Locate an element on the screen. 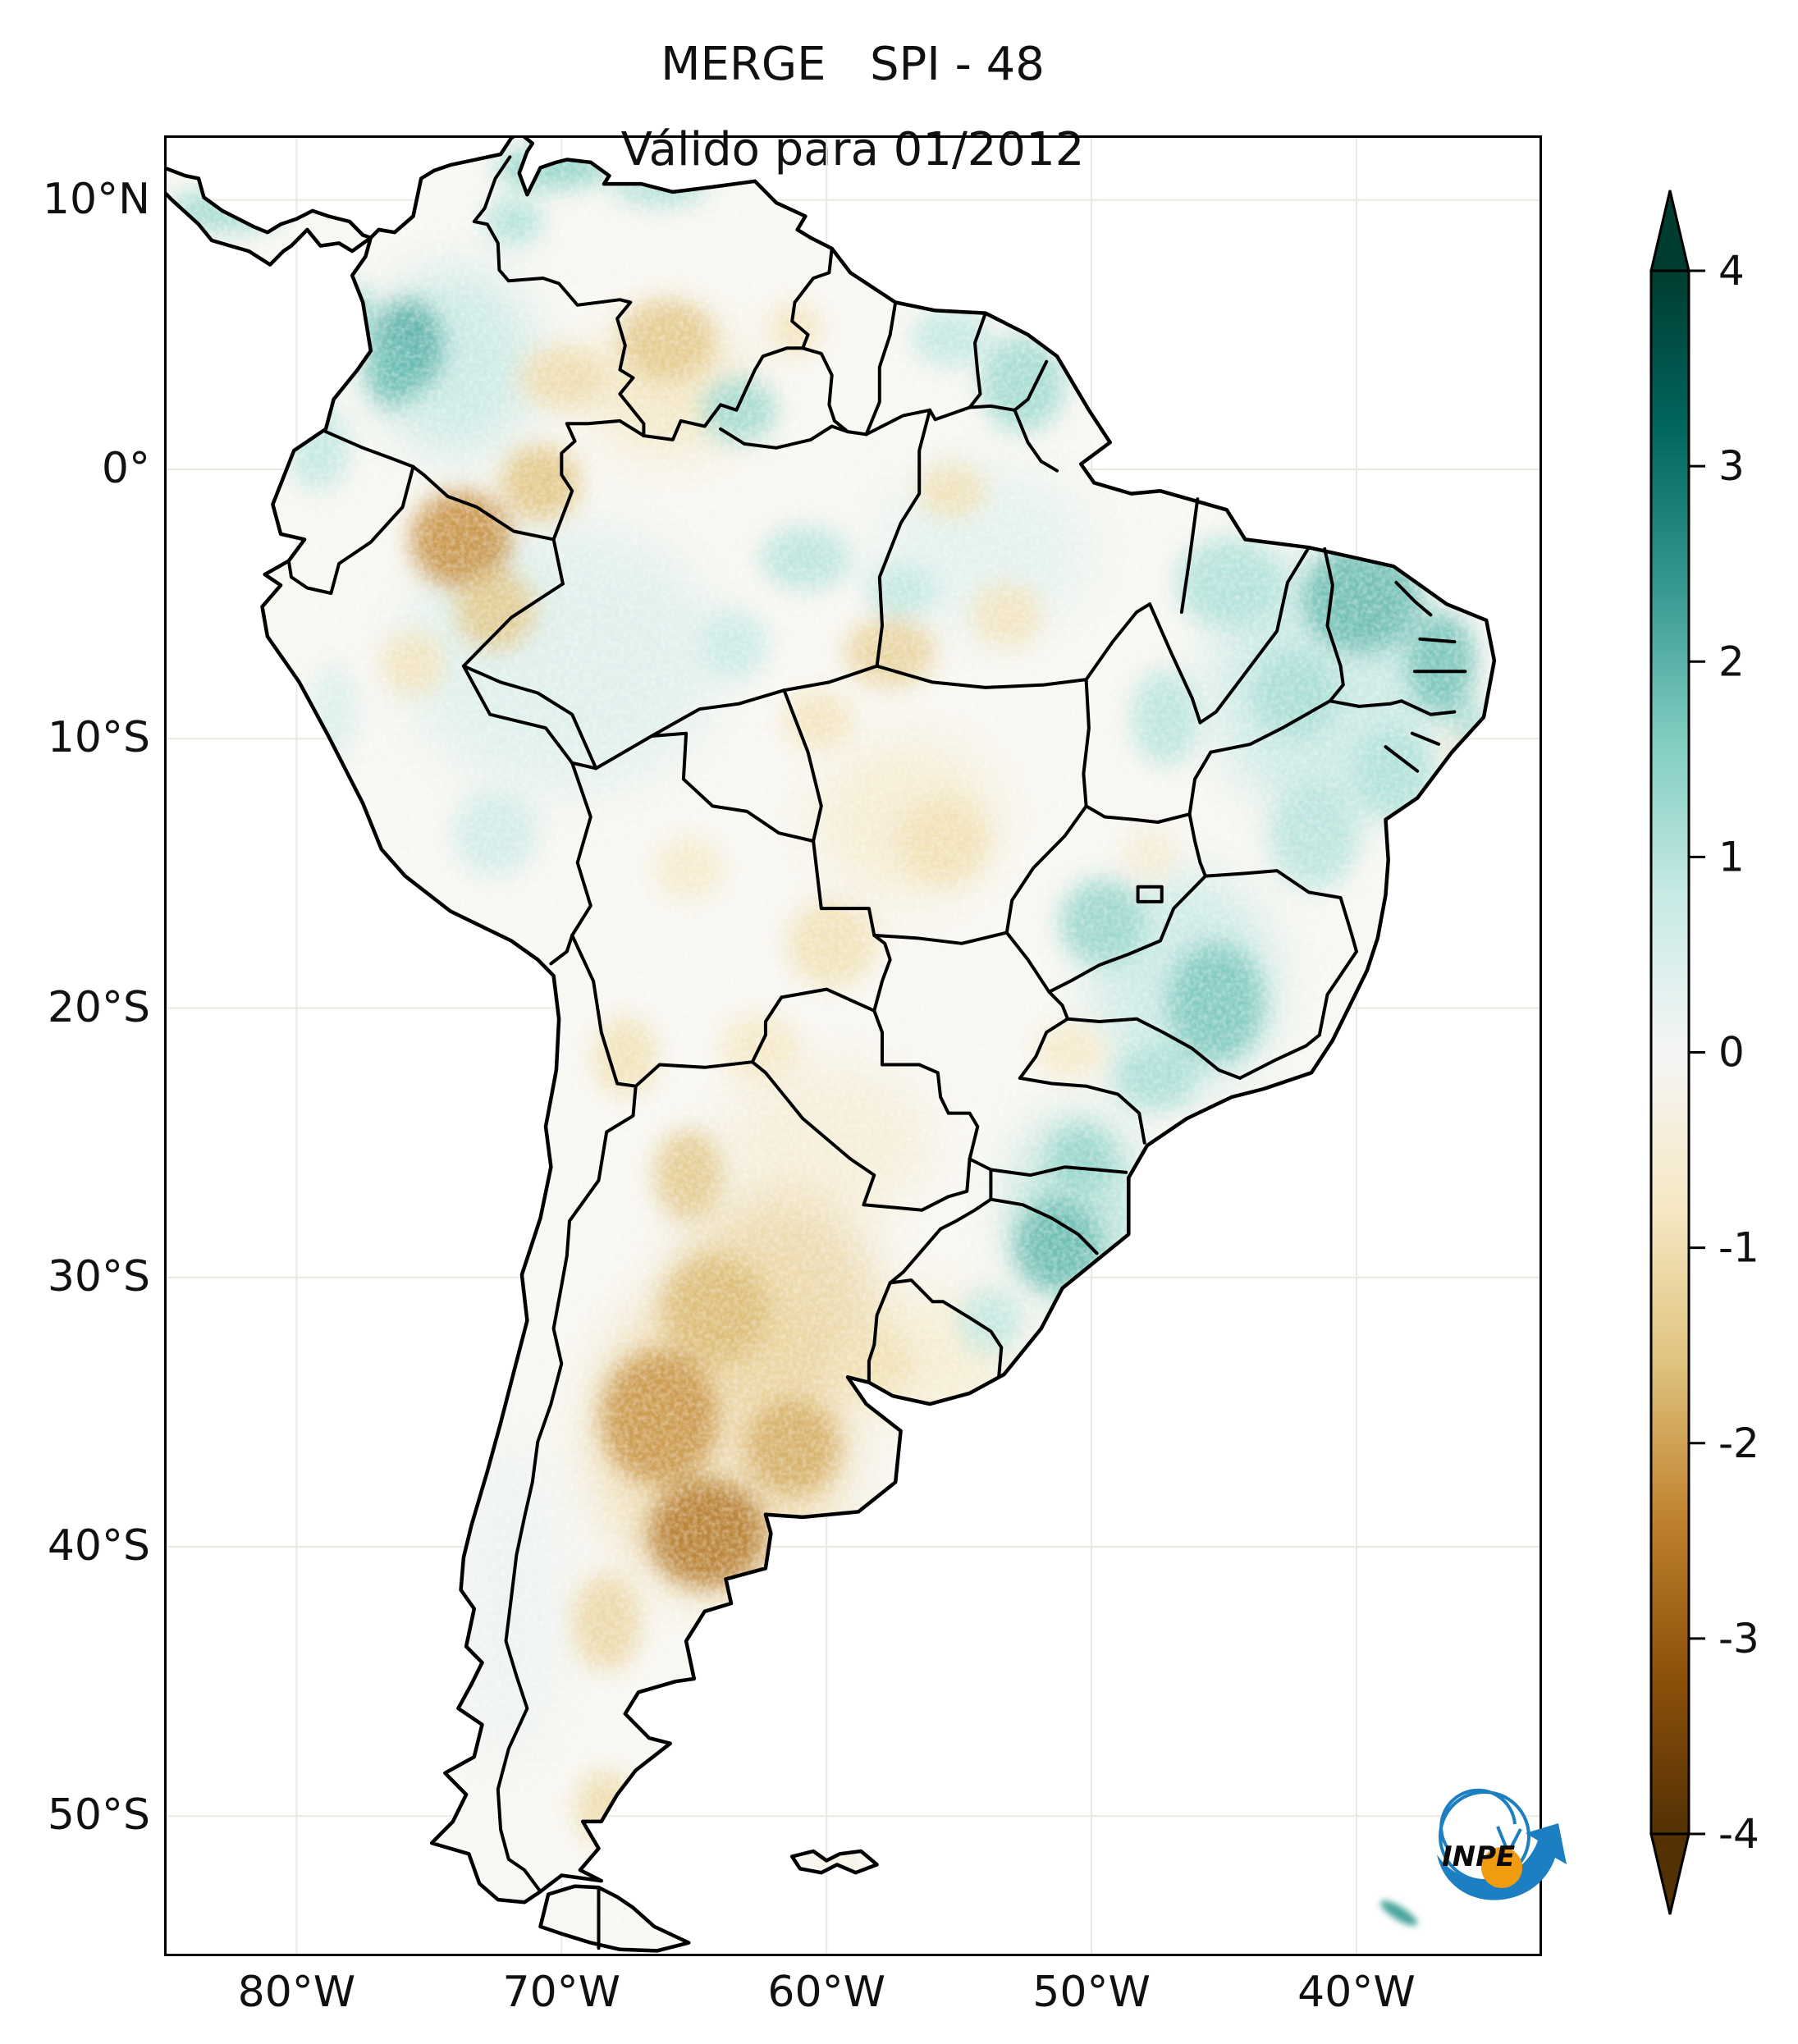  inpe-logo: INPE is located at coordinates (1502, 1844).